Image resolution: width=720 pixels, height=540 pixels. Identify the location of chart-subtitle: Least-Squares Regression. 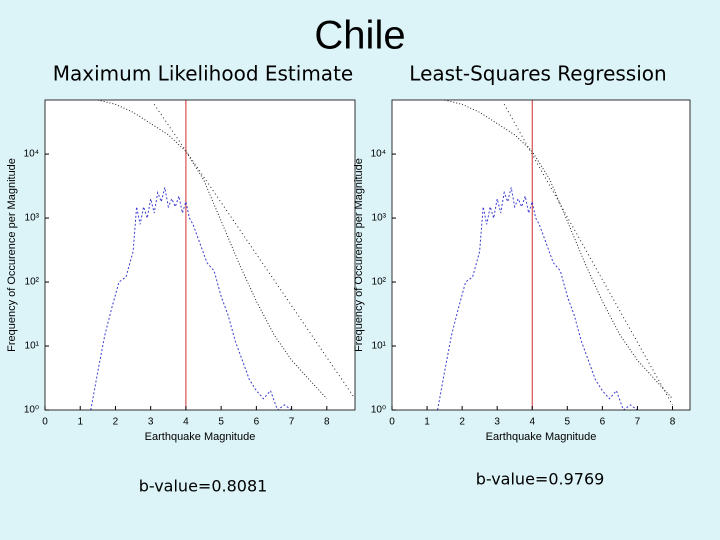
(537, 74).